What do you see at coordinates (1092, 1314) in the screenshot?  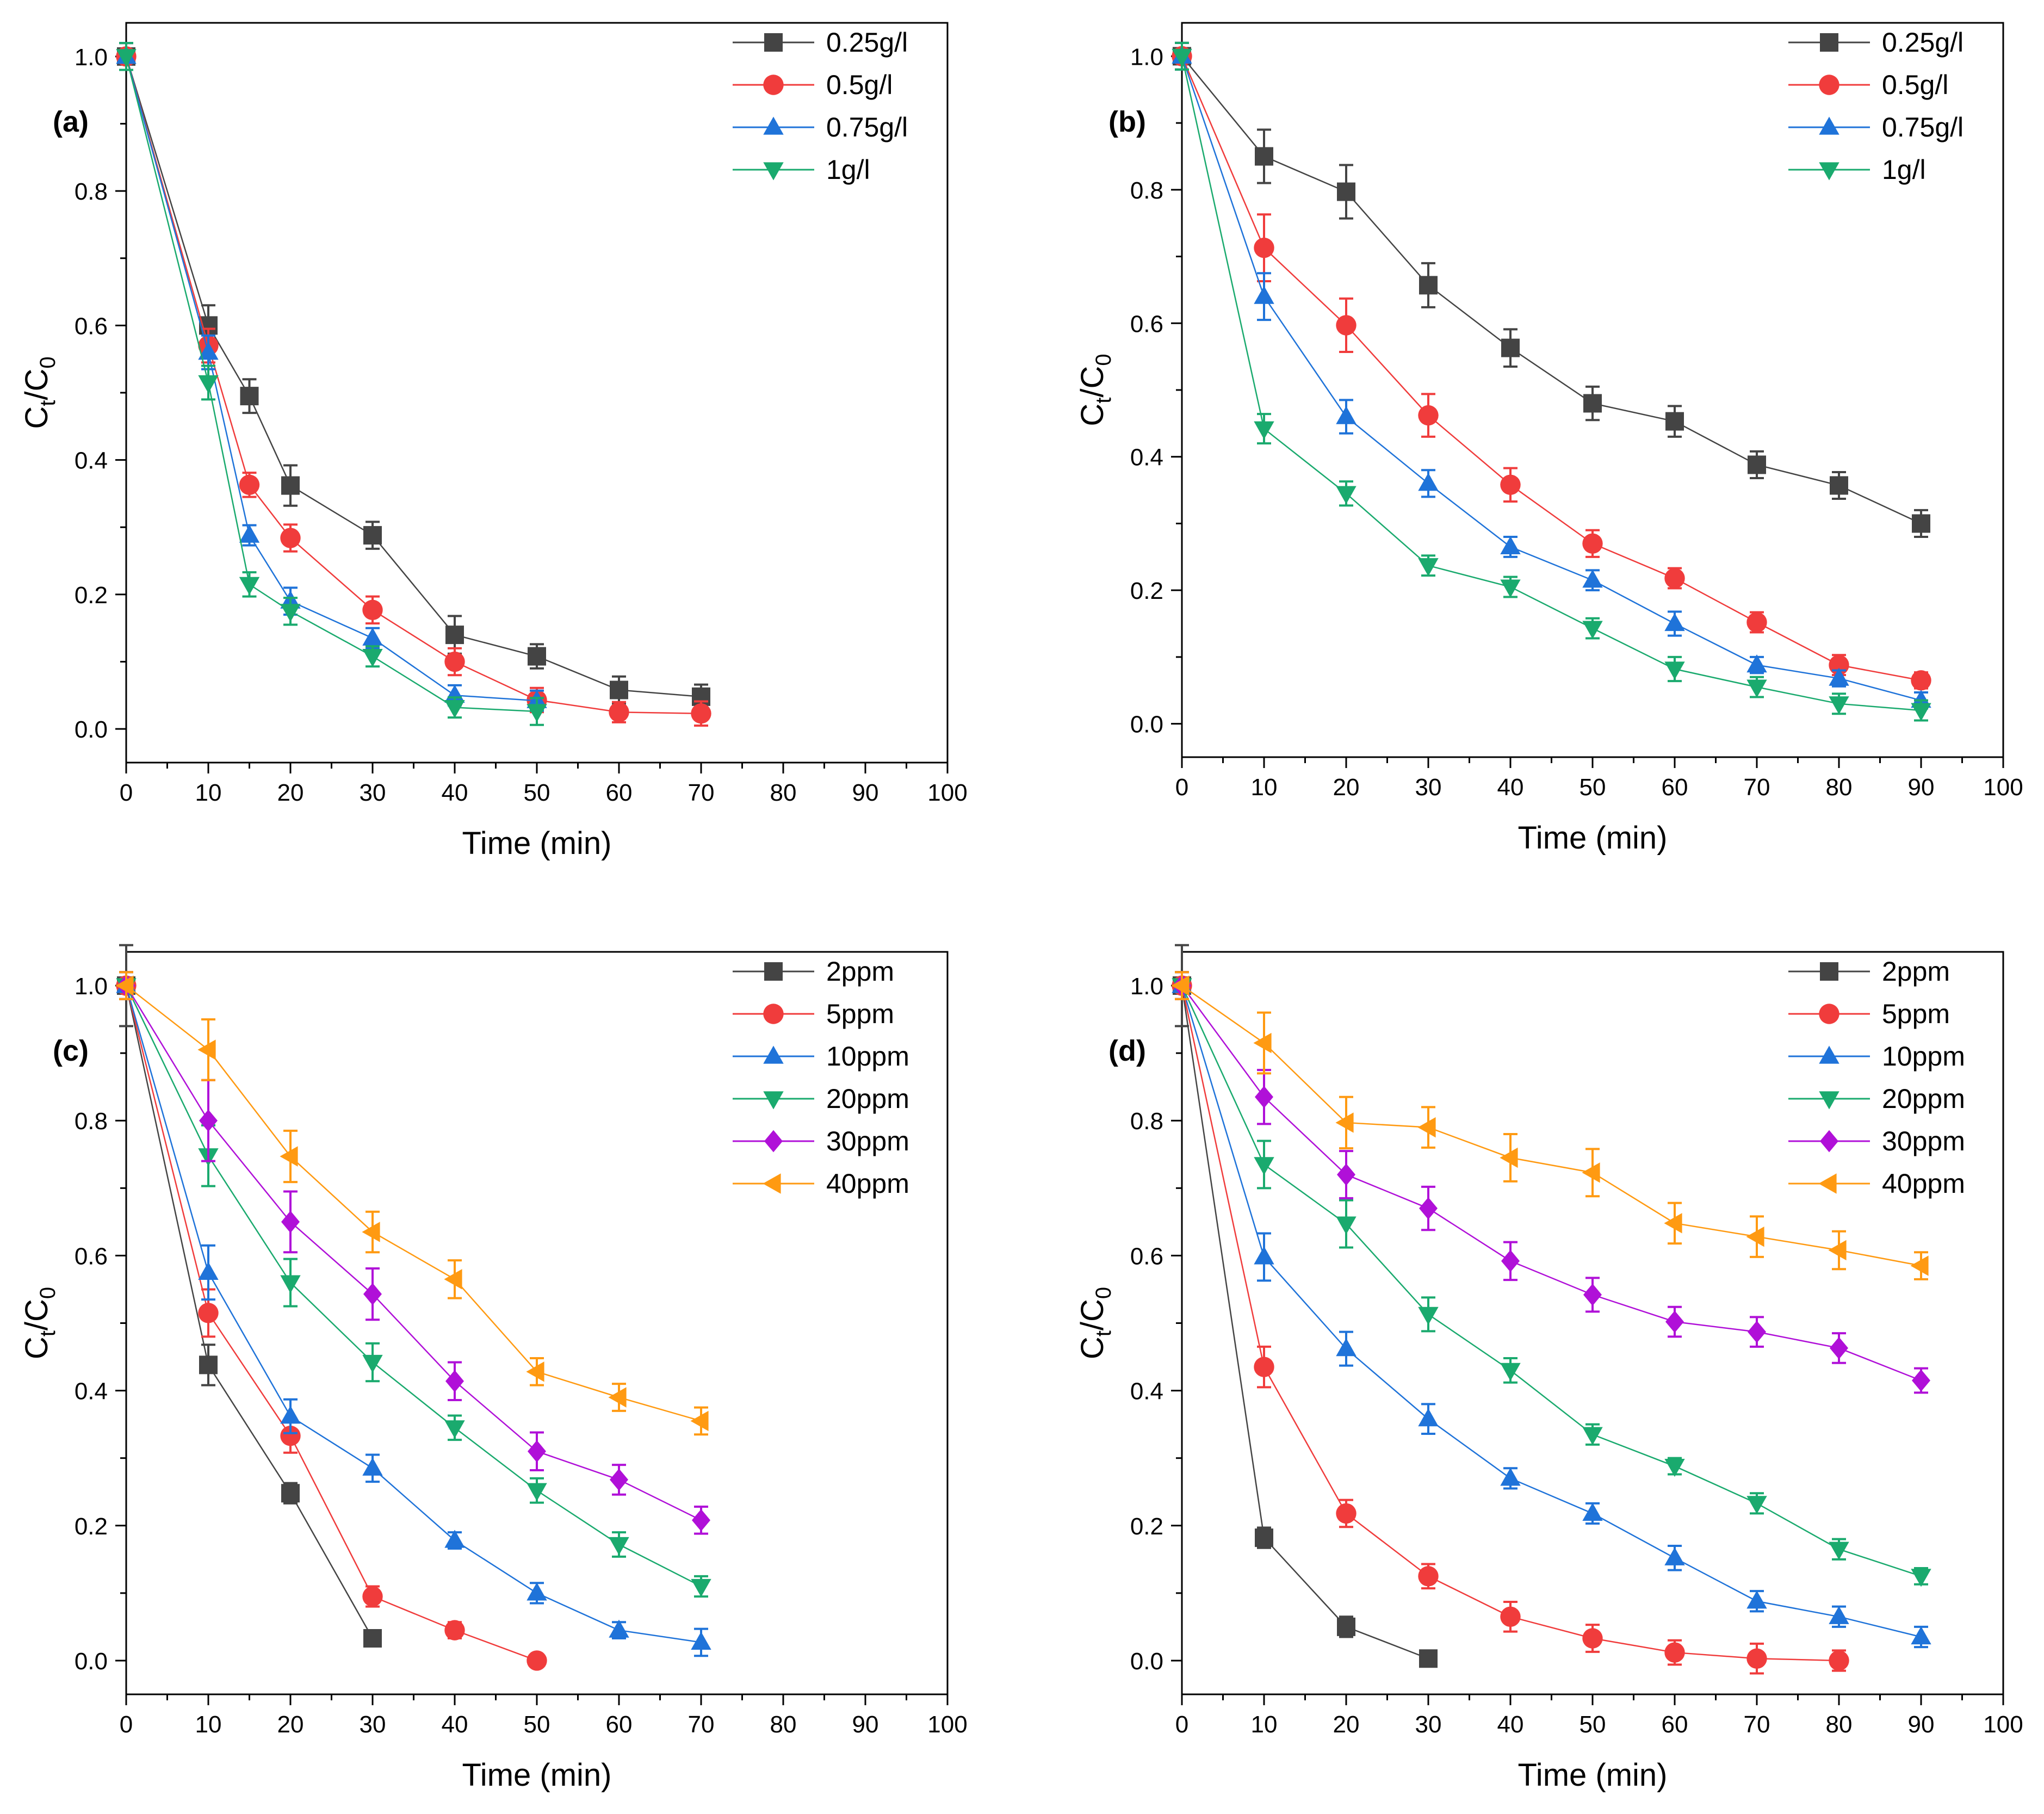 I see `y-axis-label-part: /C` at bounding box center [1092, 1314].